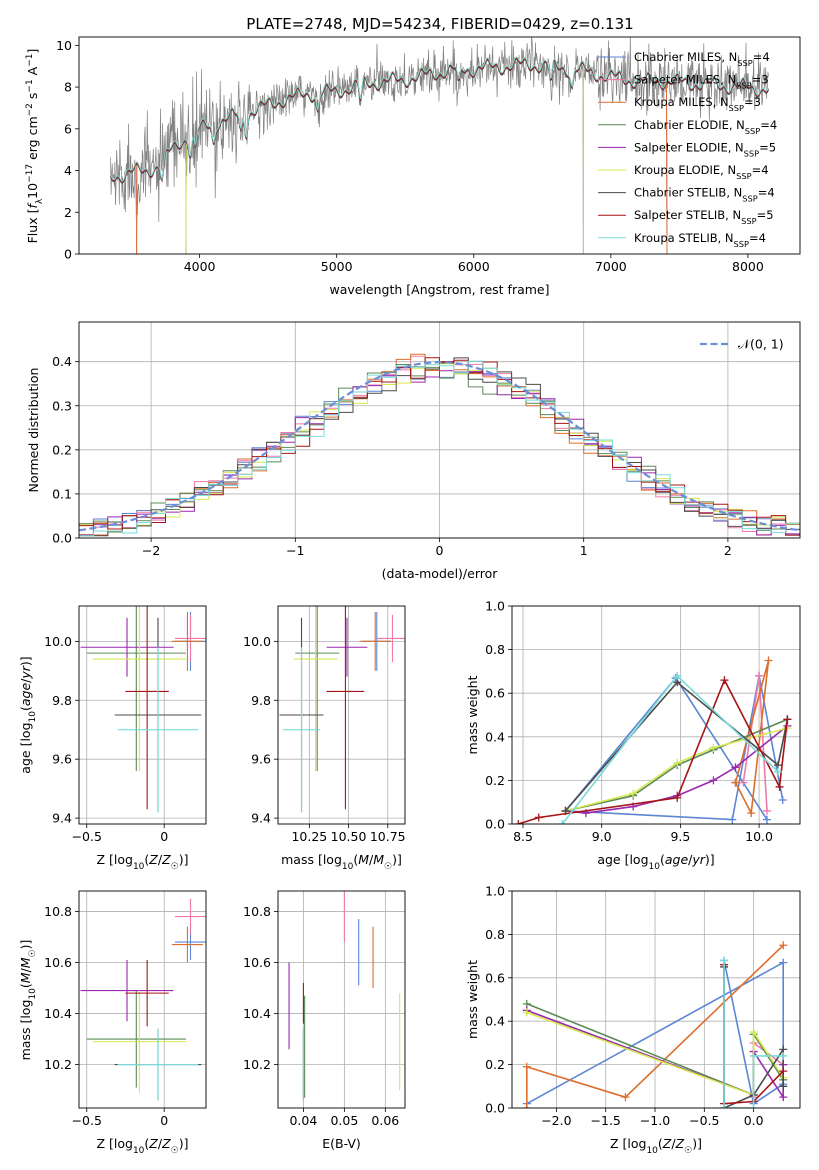  I want to click on y-axis-label: mass [log10(M/M☉)], so click(28, 1000).